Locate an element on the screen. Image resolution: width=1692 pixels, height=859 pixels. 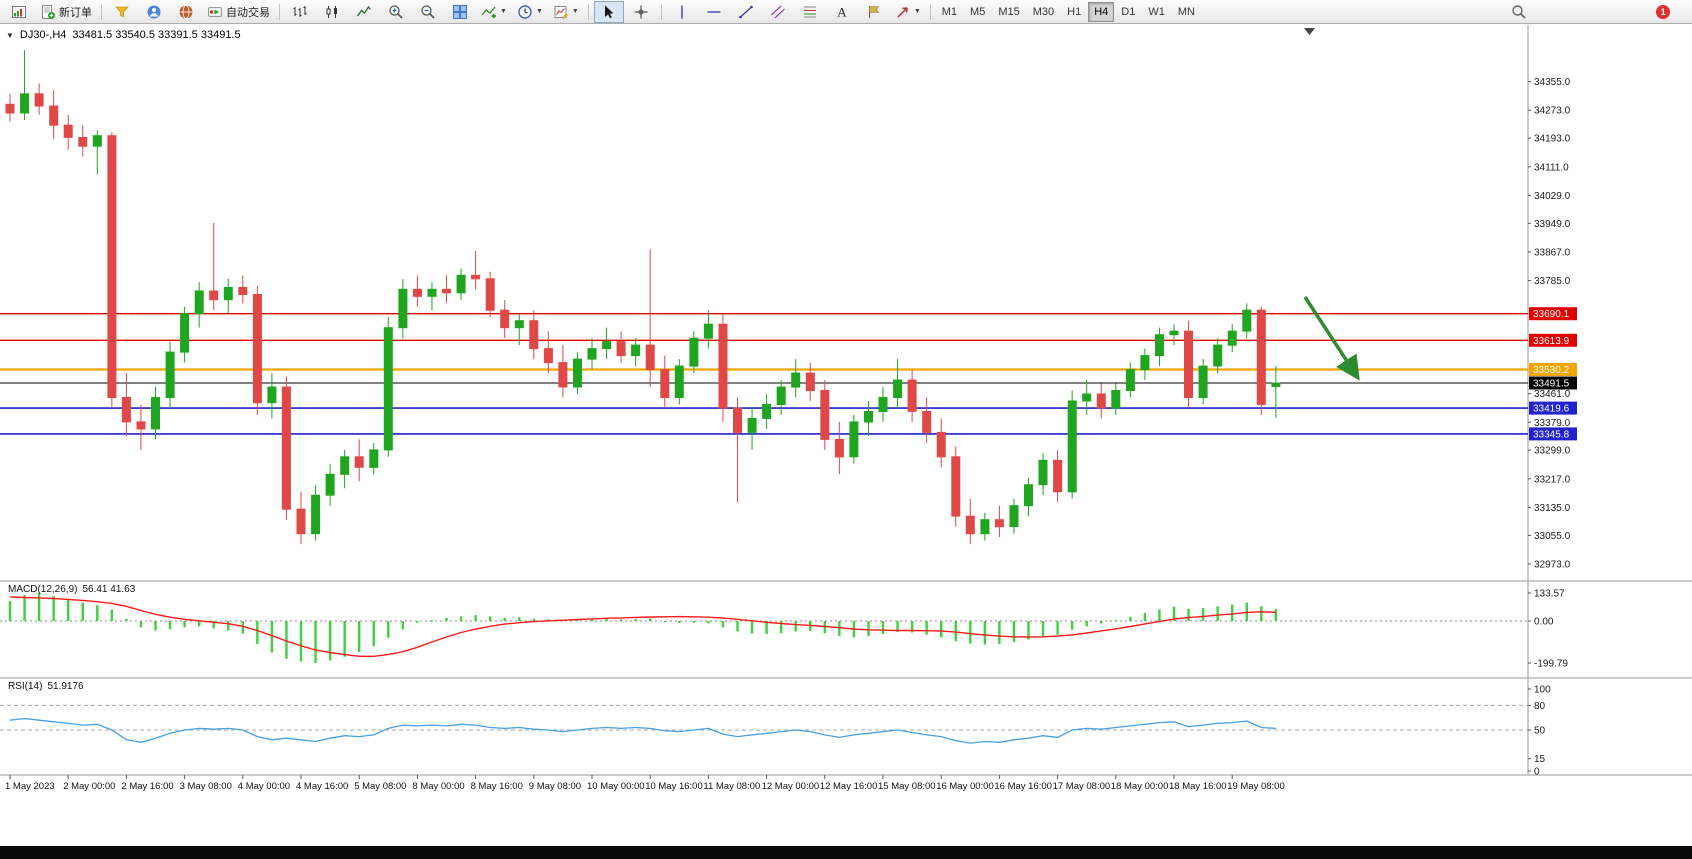
time-axis-label: 18 May 00:00 is located at coordinates (1140, 786).